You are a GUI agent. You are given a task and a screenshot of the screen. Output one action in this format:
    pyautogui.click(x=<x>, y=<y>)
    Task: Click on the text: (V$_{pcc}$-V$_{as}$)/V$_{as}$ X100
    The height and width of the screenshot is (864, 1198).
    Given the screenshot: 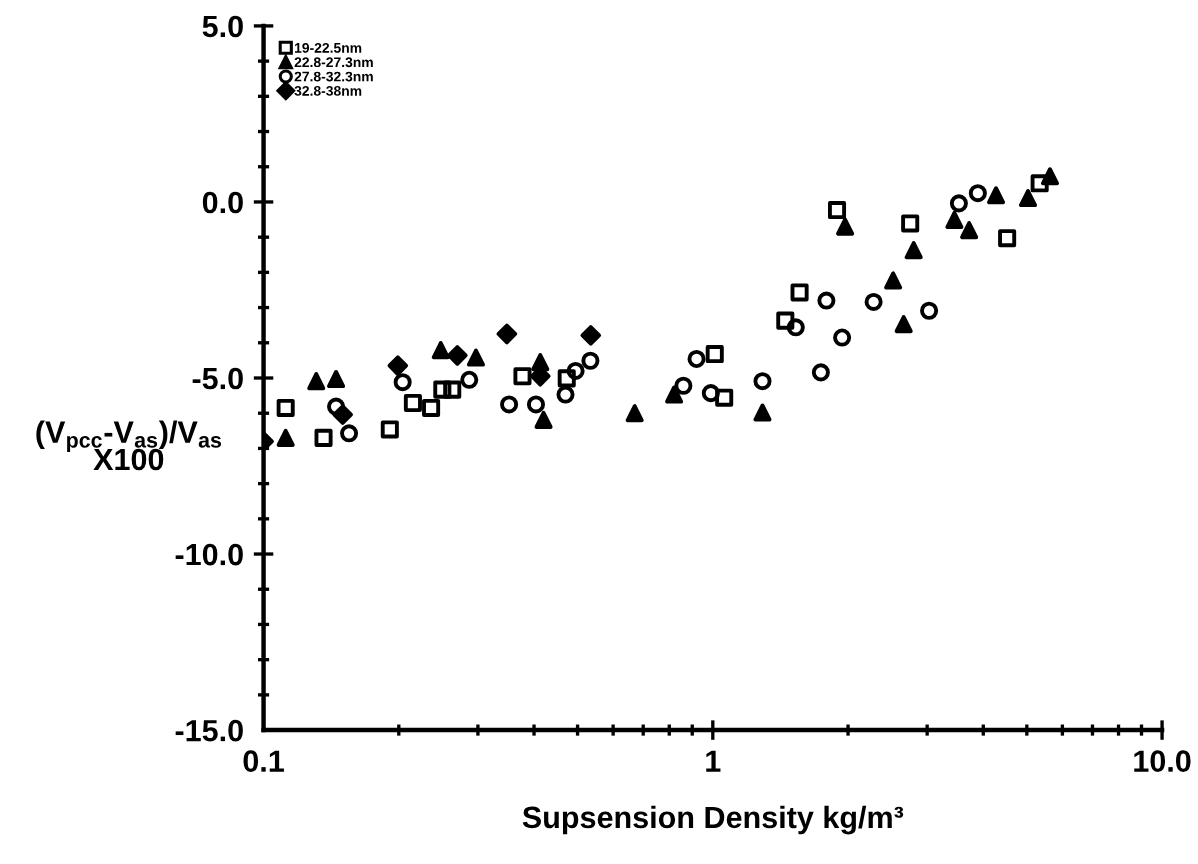 What is the action you would take?
    pyautogui.click(x=129, y=445)
    